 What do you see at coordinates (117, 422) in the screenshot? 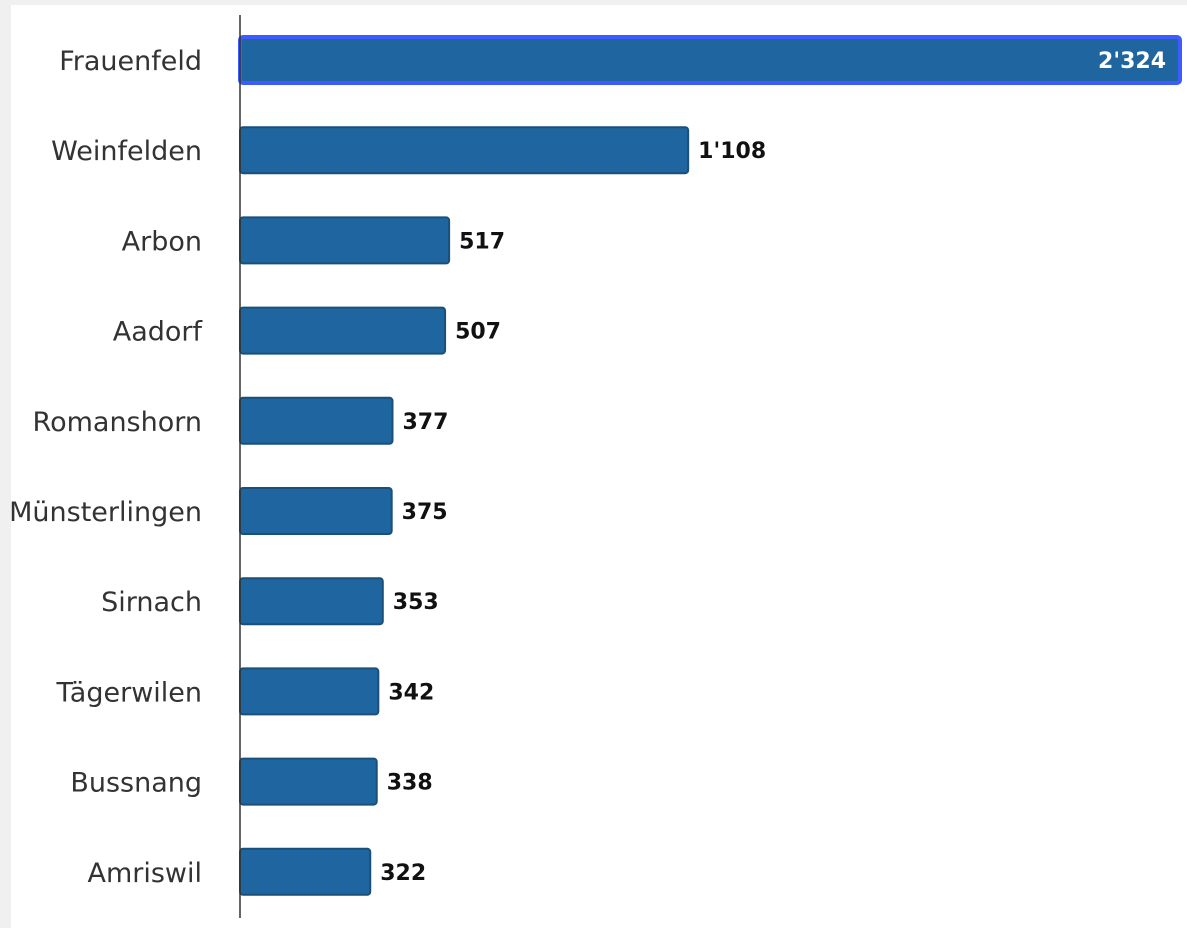
I see `category-label: Romanshorn` at bounding box center [117, 422].